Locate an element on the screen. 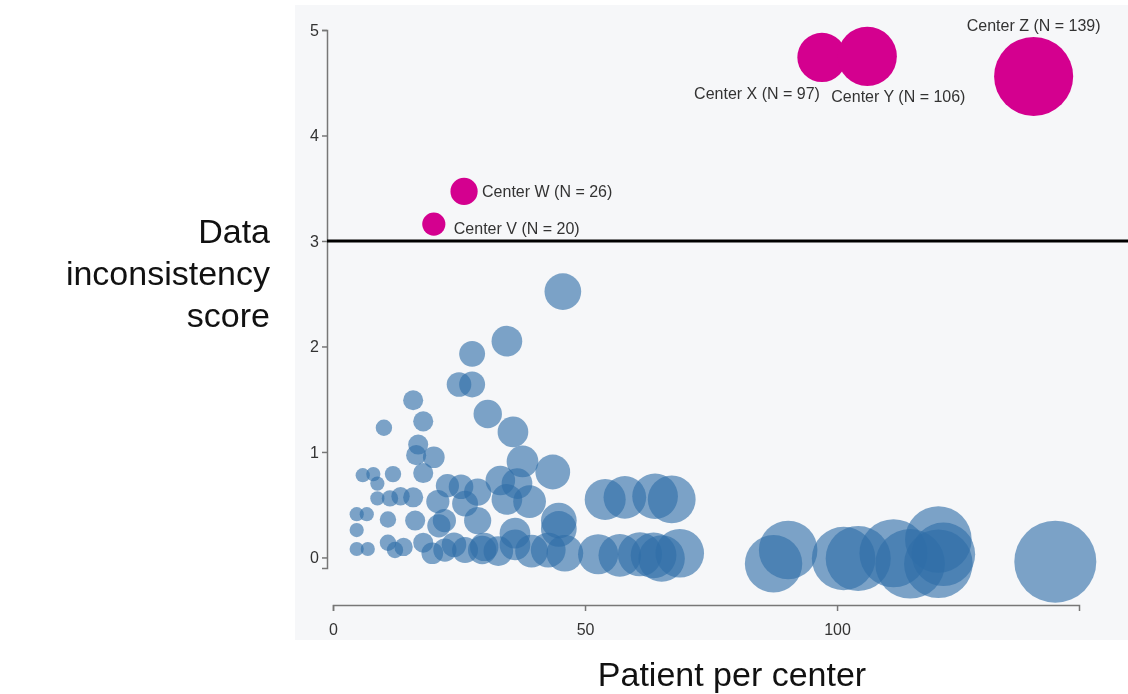 This screenshot has height=694, width=1128. y-tick-label: 3 is located at coordinates (315, 241).